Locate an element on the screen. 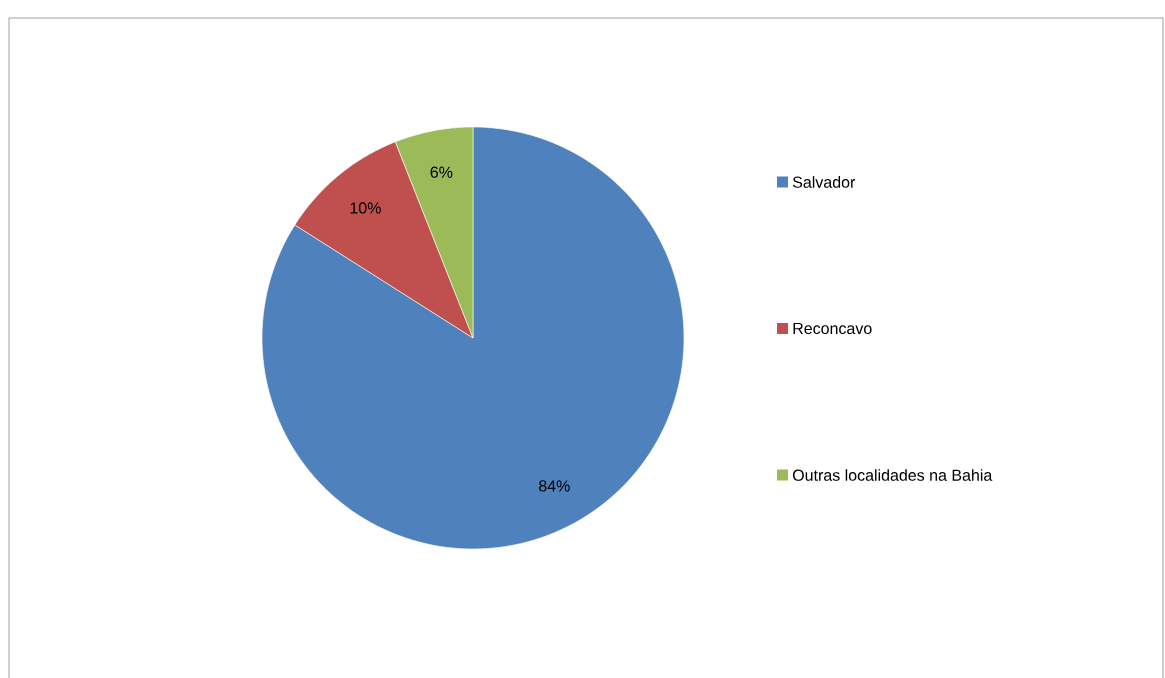  data-label: 6% is located at coordinates (441, 172).